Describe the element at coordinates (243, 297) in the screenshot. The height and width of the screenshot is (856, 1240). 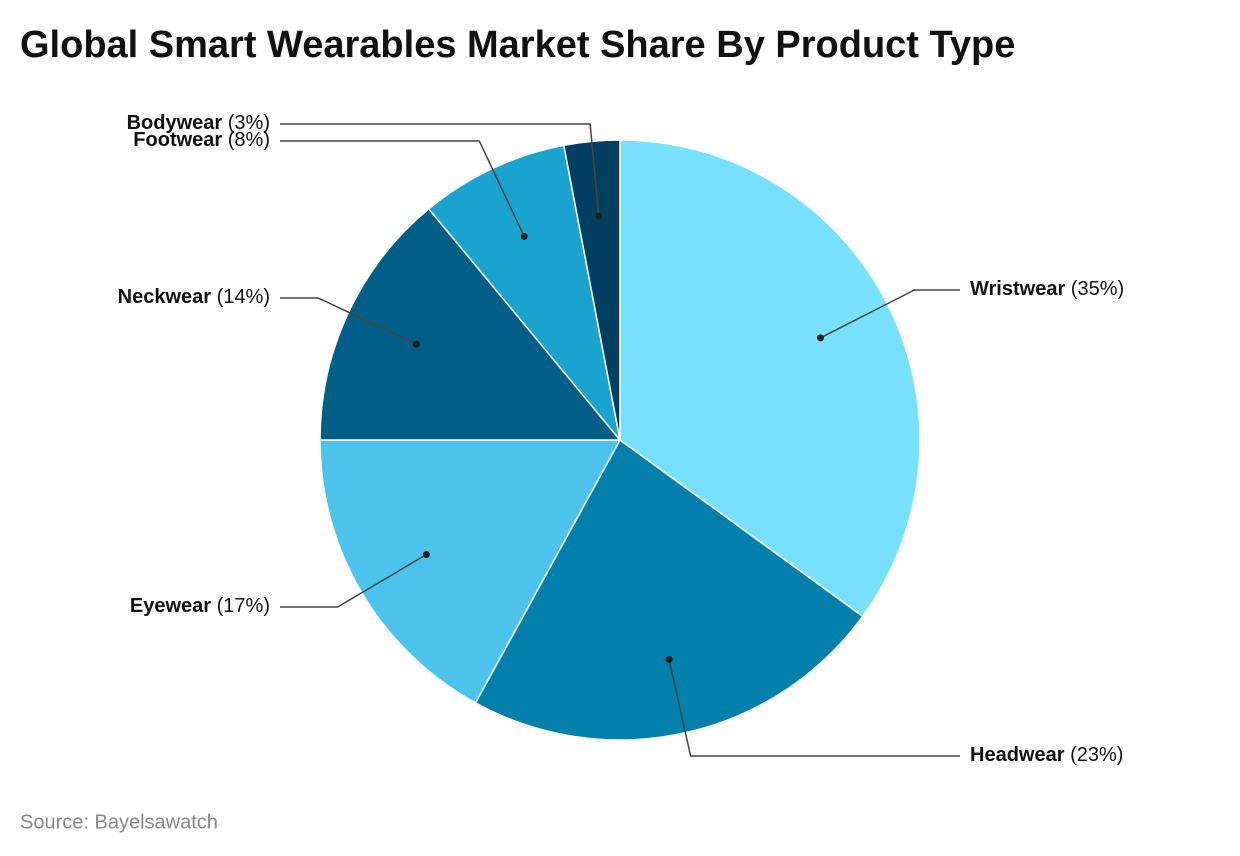
I see `label-value: (14%)` at that location.